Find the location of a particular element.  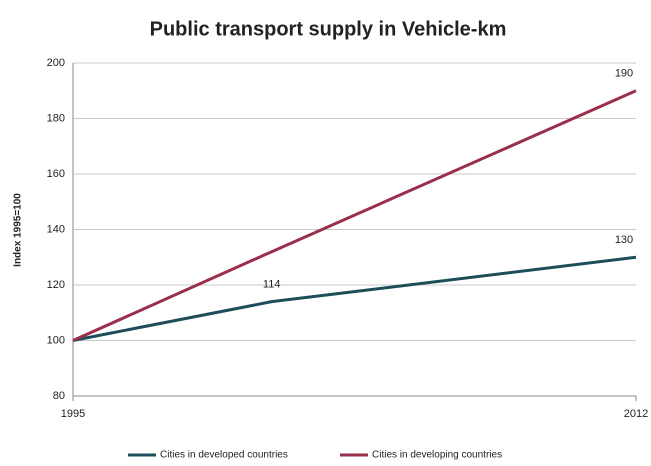

data-label: 114 is located at coordinates (272, 285).